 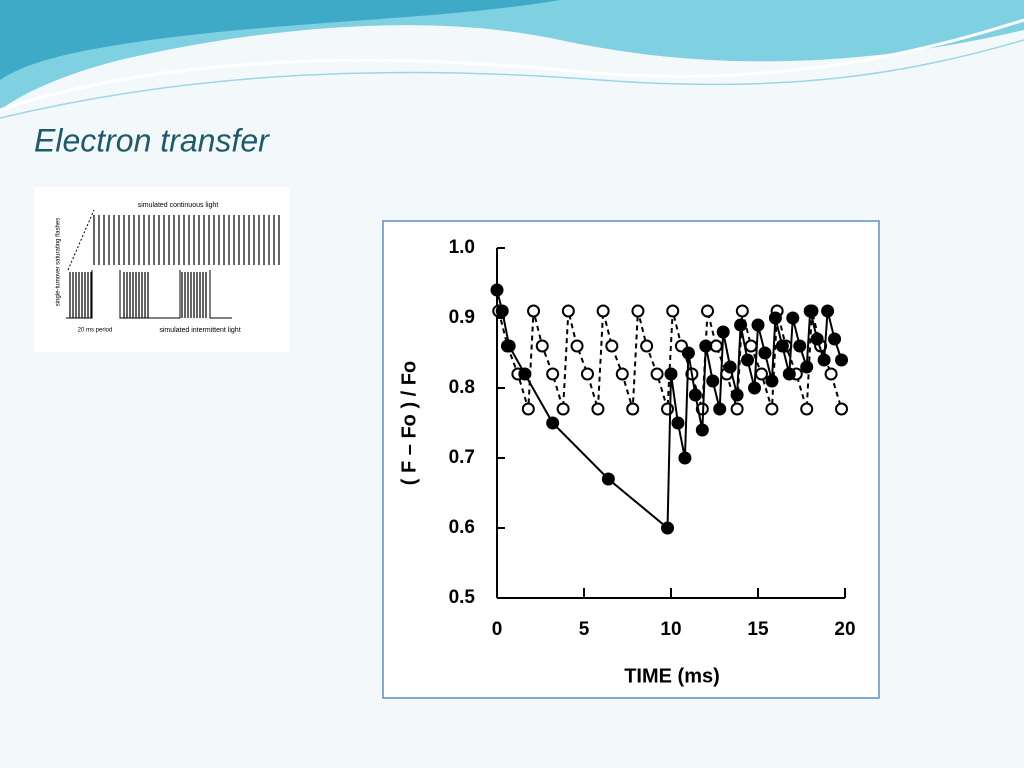 I want to click on y-tick-label: 0.5, so click(x=462, y=597).